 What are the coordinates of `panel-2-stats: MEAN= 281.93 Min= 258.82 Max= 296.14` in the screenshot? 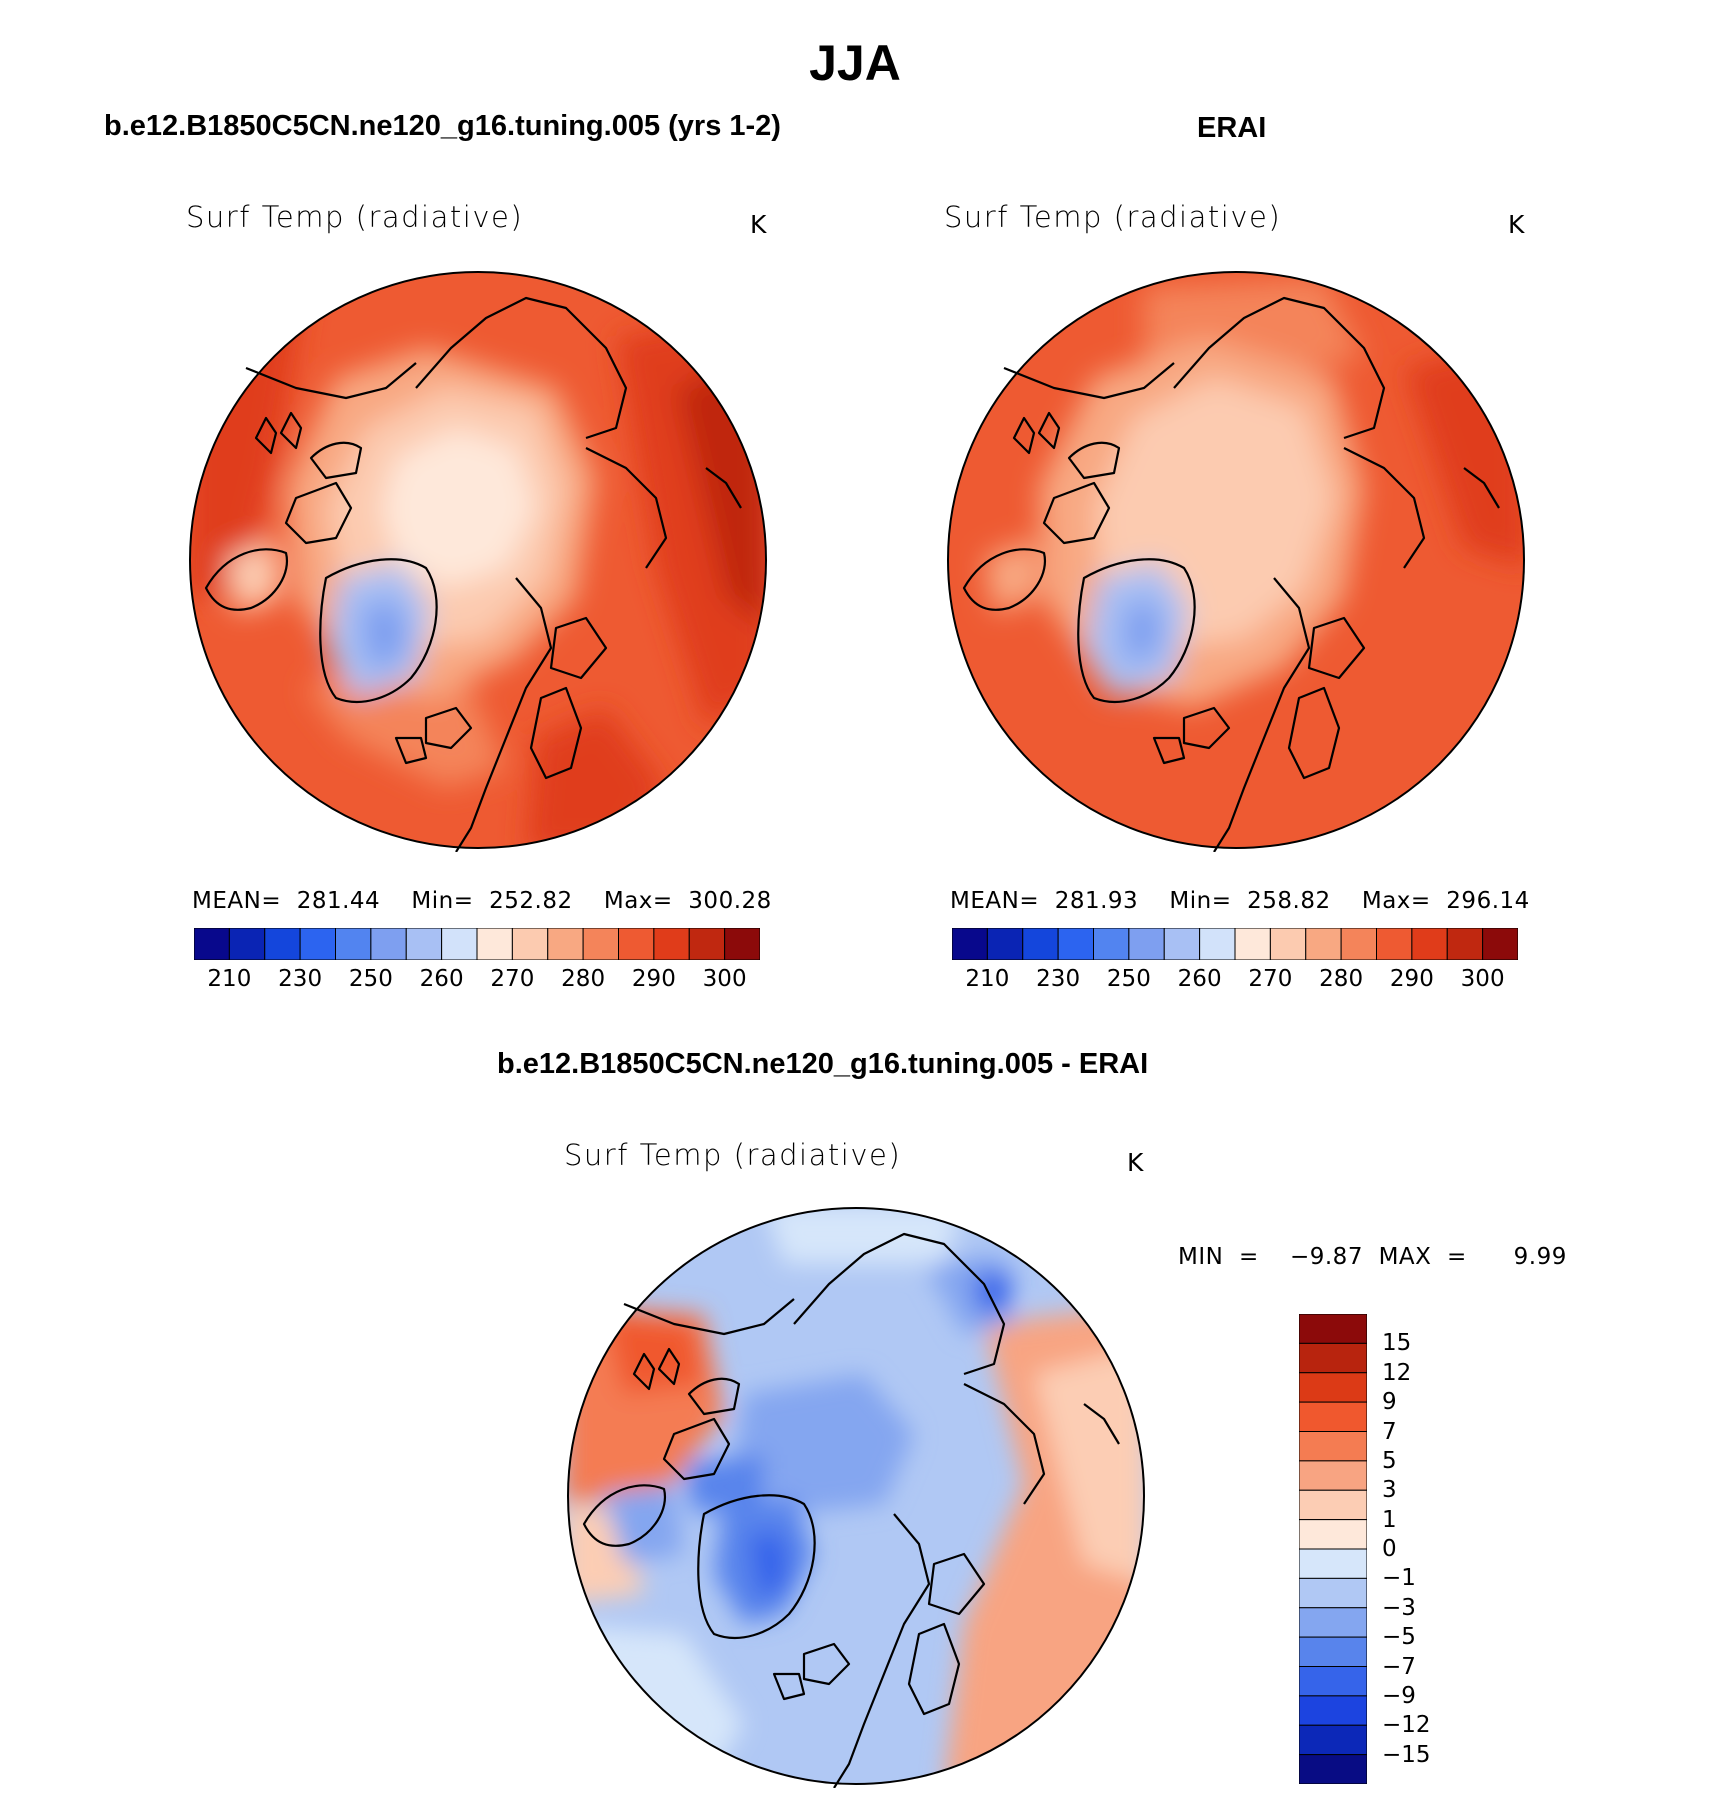 It's located at (1240, 901).